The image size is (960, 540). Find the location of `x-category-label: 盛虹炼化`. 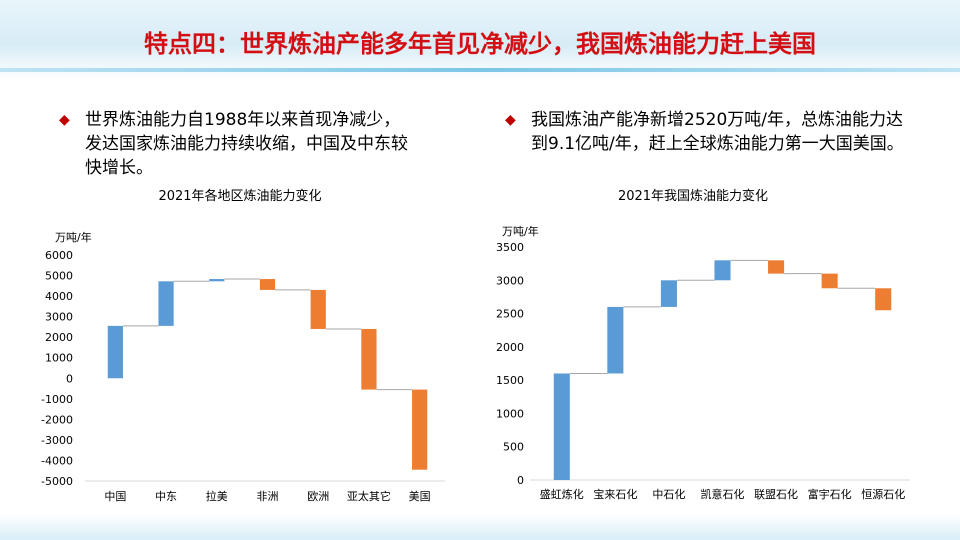

x-category-label: 盛虹炼化 is located at coordinates (562, 494).